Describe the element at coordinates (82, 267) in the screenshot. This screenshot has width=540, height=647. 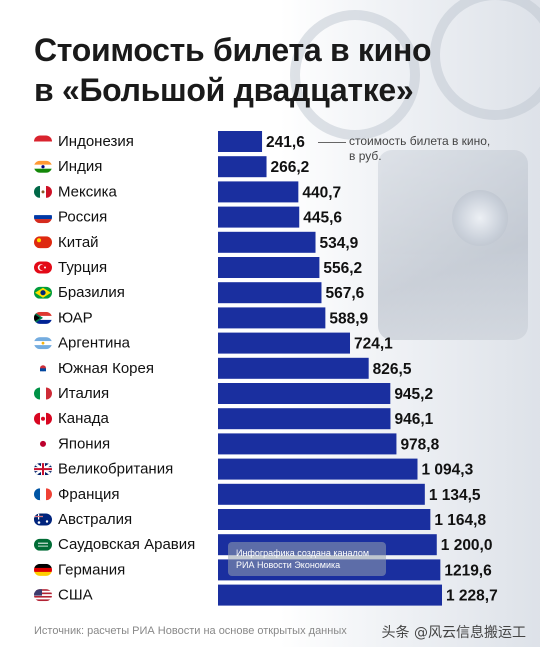
I see `category-label: Турция` at that location.